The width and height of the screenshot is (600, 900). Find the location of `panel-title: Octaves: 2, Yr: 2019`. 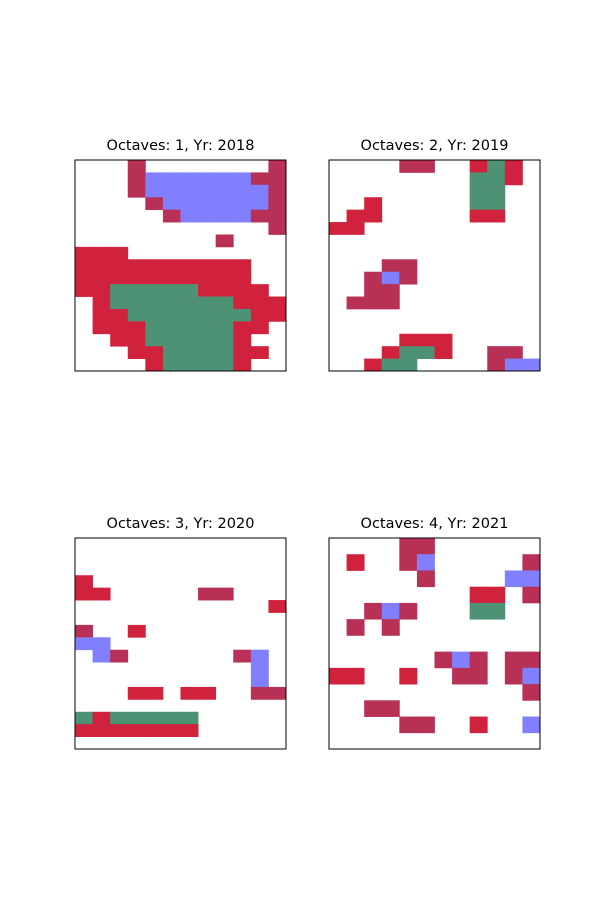

panel-title: Octaves: 2, Yr: 2019 is located at coordinates (435, 146).